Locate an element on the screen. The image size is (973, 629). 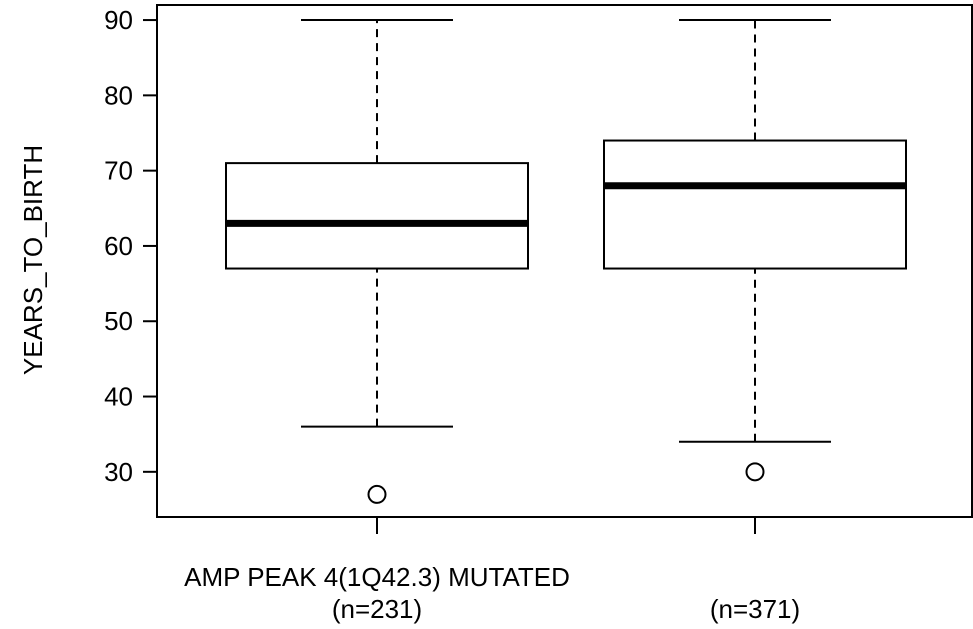
x-count-label-2: (n=371) is located at coordinates (755, 609).